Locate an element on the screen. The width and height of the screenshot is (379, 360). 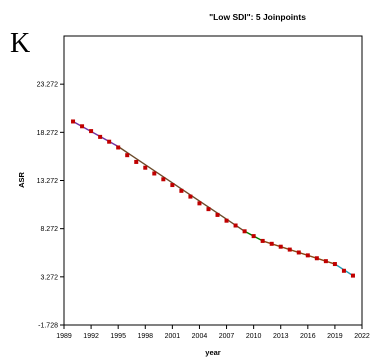
panel-letter: K is located at coordinates (20, 43).